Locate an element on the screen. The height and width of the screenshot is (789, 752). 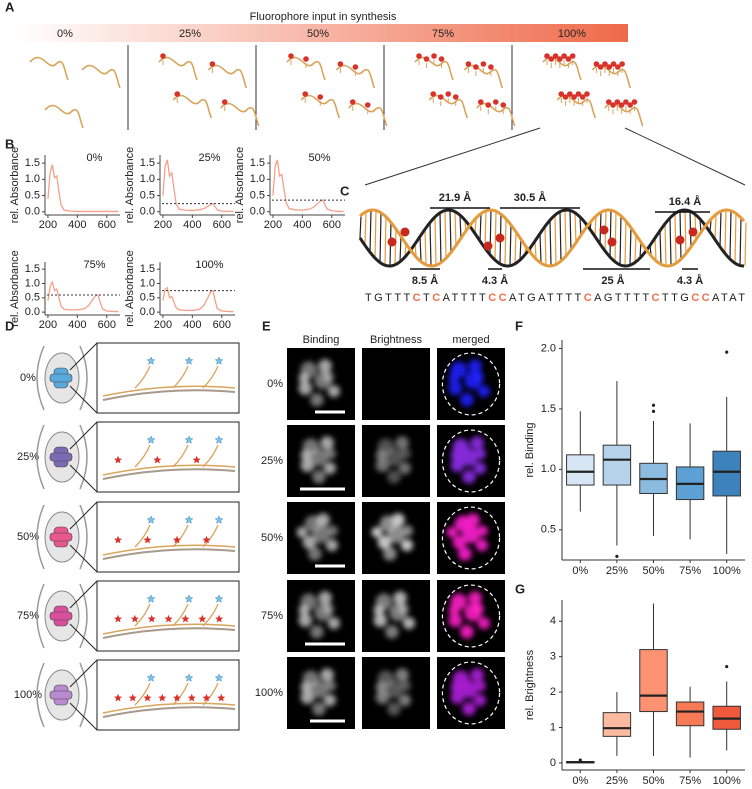
panel-label: A is located at coordinates (10, 7).